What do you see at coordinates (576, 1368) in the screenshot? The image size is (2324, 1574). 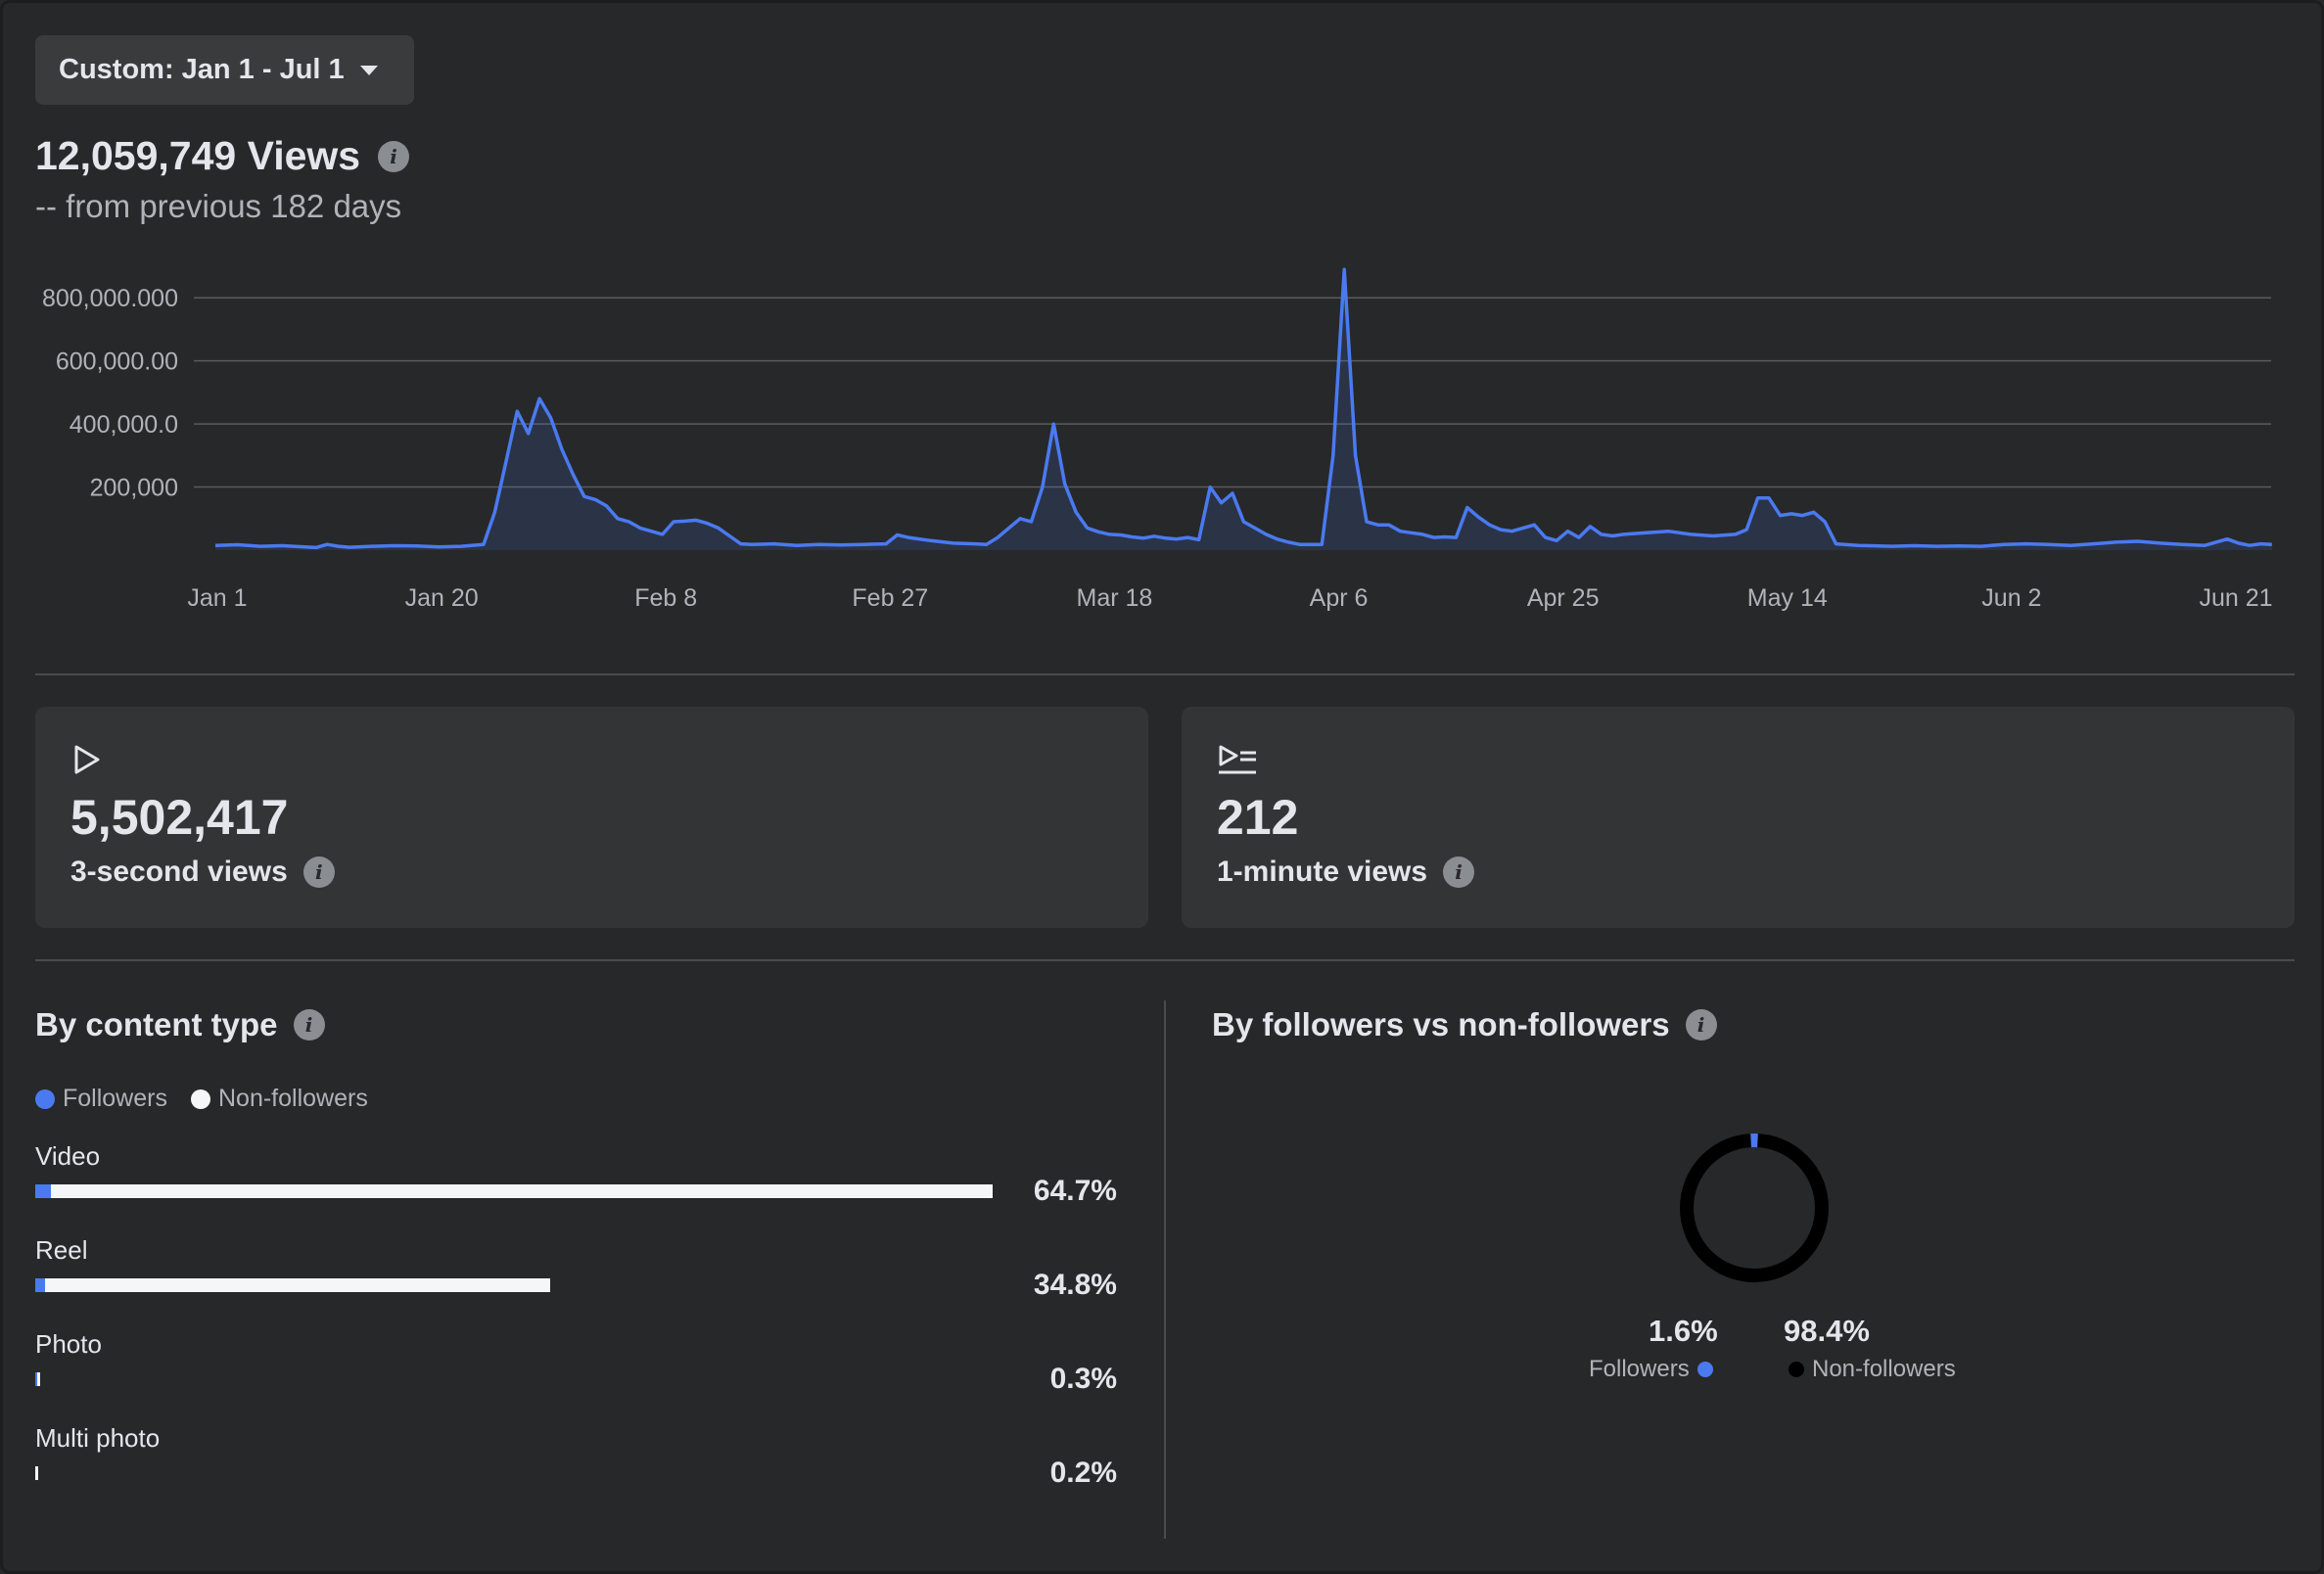 I see `content-type-row-photo: Photo 0.3%` at bounding box center [576, 1368].